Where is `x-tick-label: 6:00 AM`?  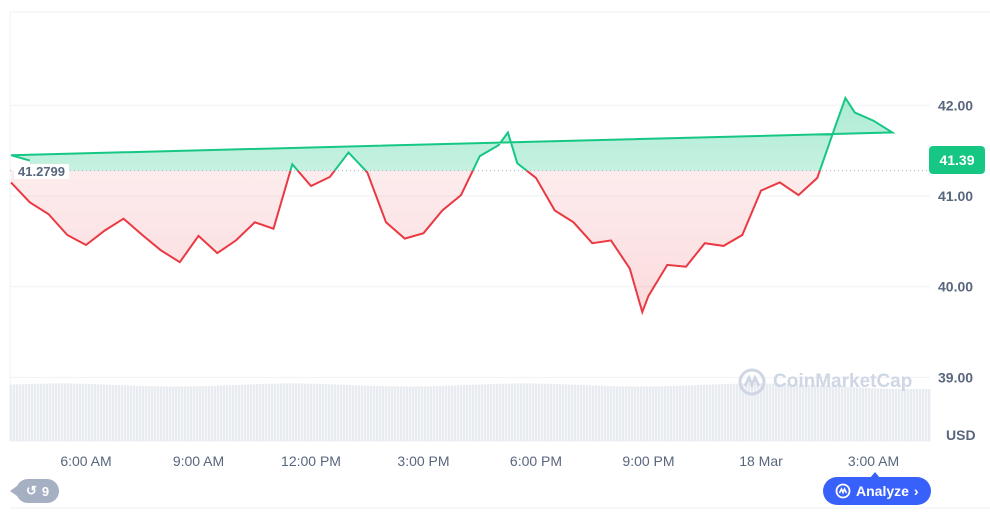
x-tick-label: 6:00 AM is located at coordinates (85, 461).